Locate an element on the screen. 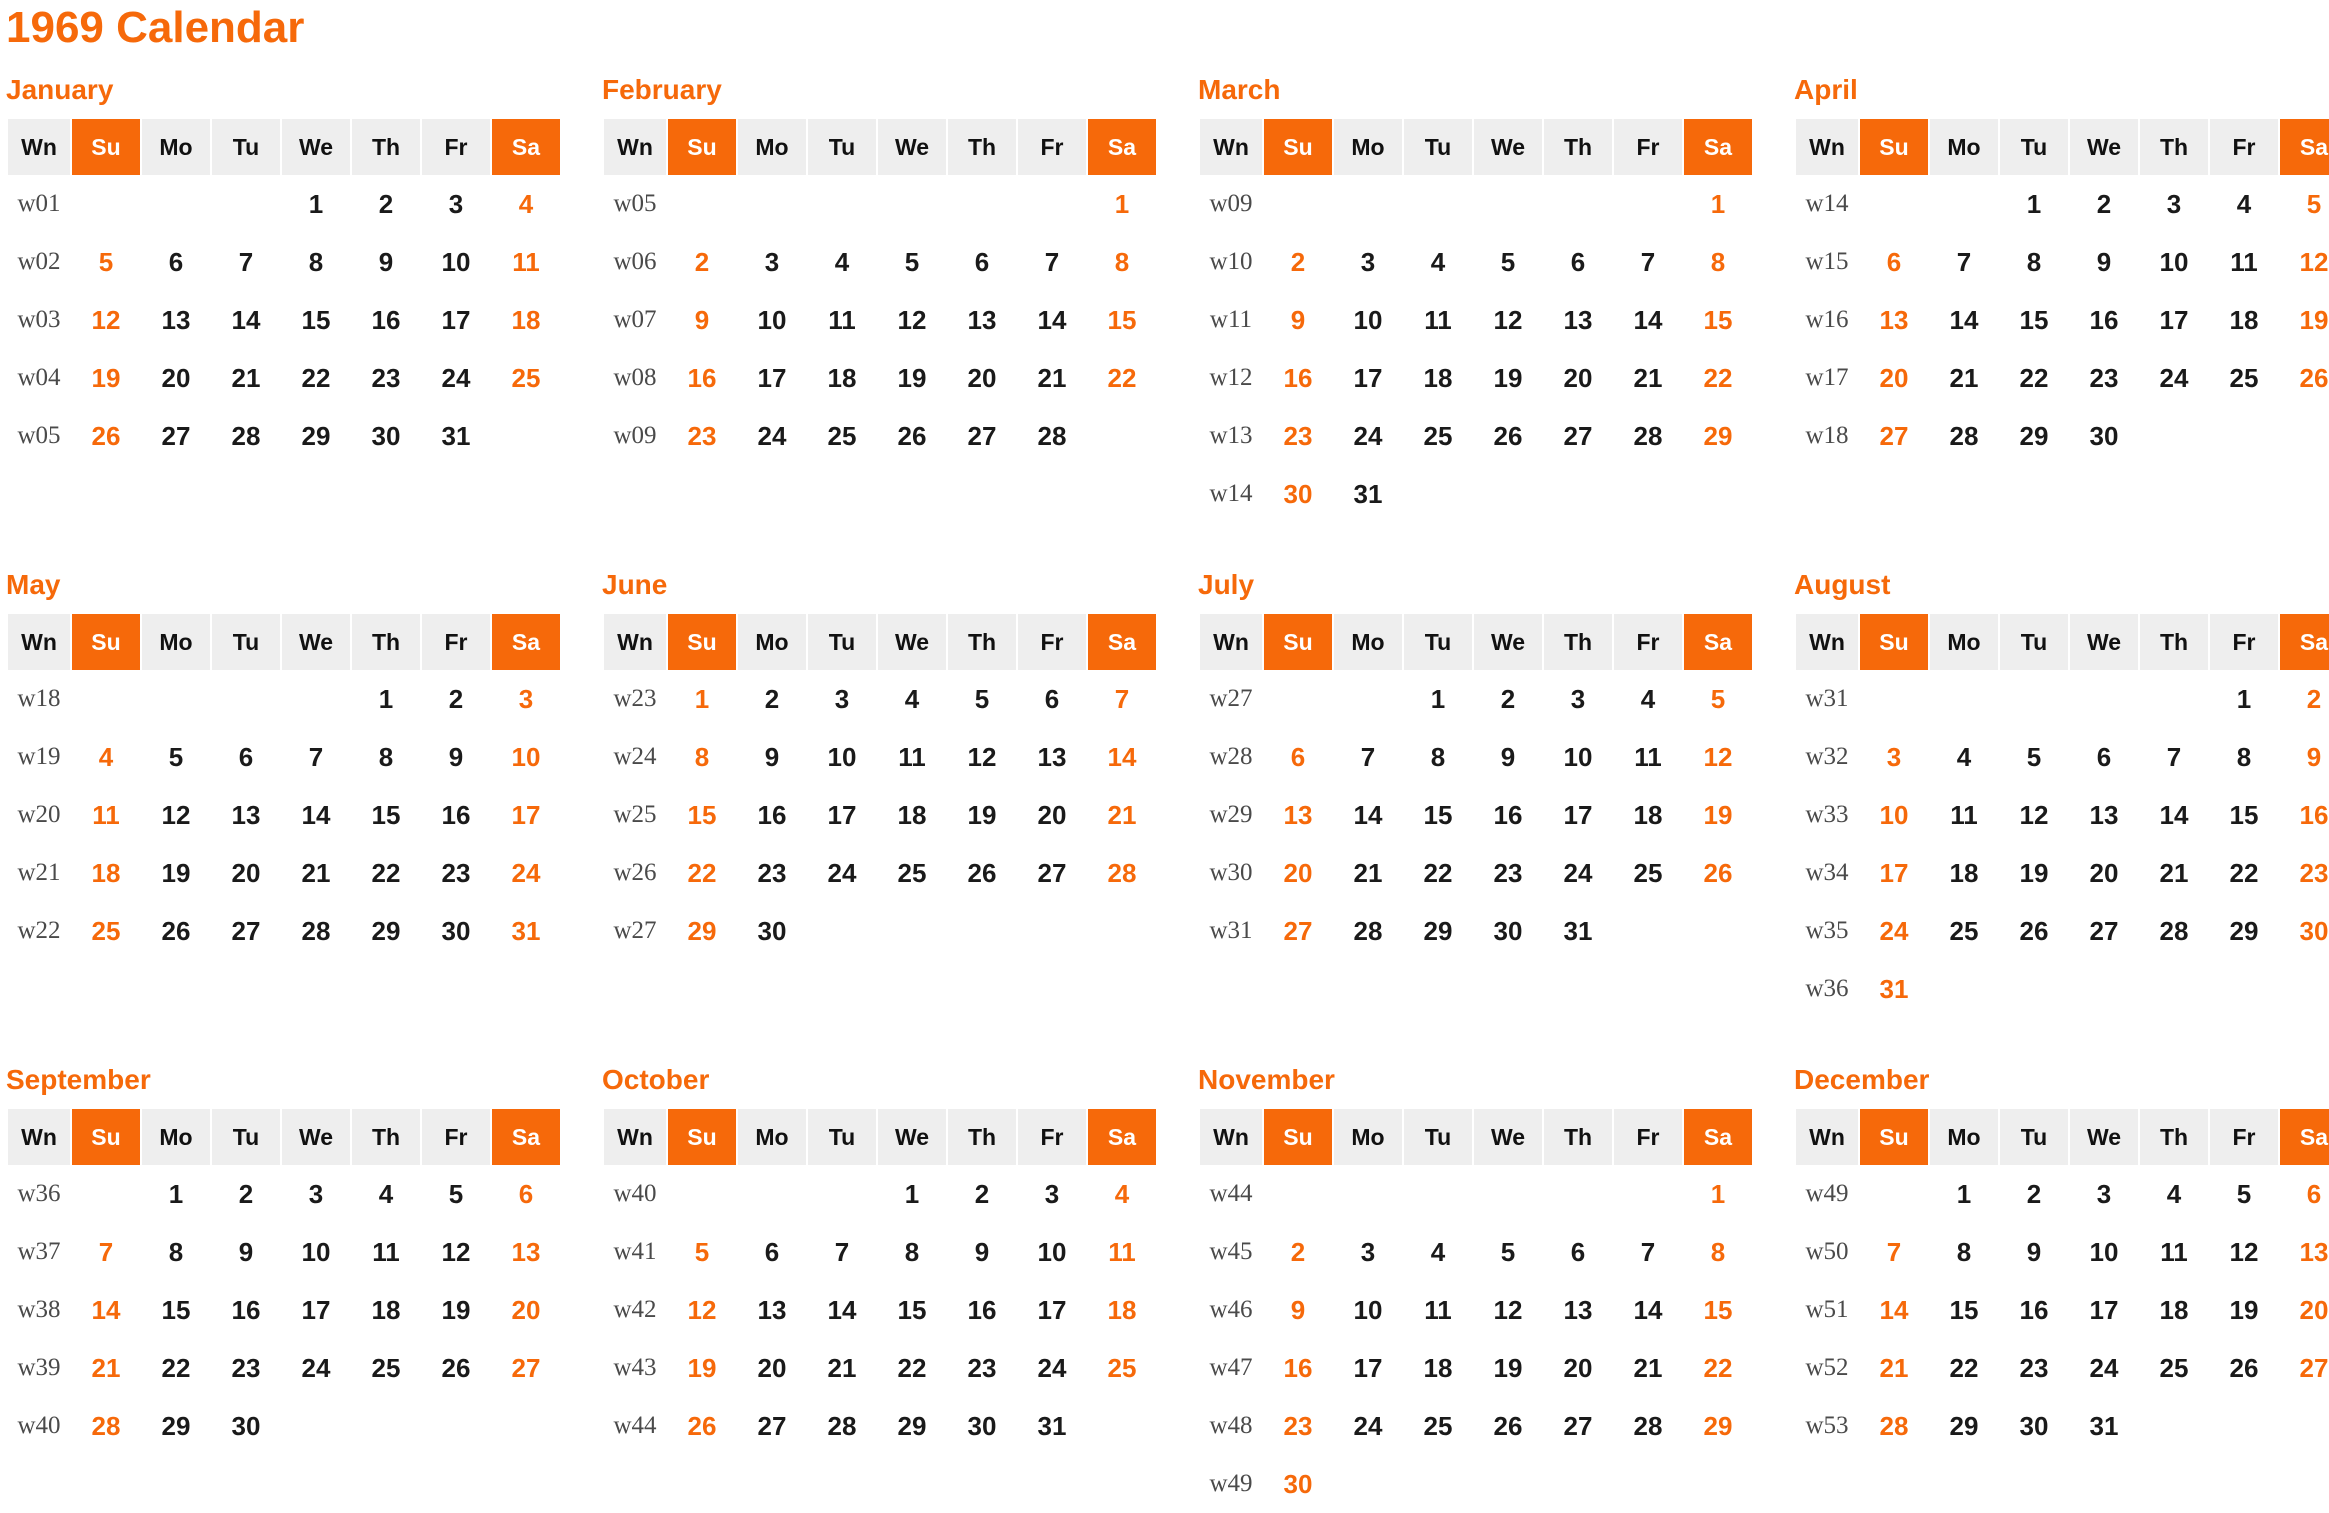 Image resolution: width=2329 pixels, height=1513 pixels. day-cell: 22 is located at coordinates (2034, 377).